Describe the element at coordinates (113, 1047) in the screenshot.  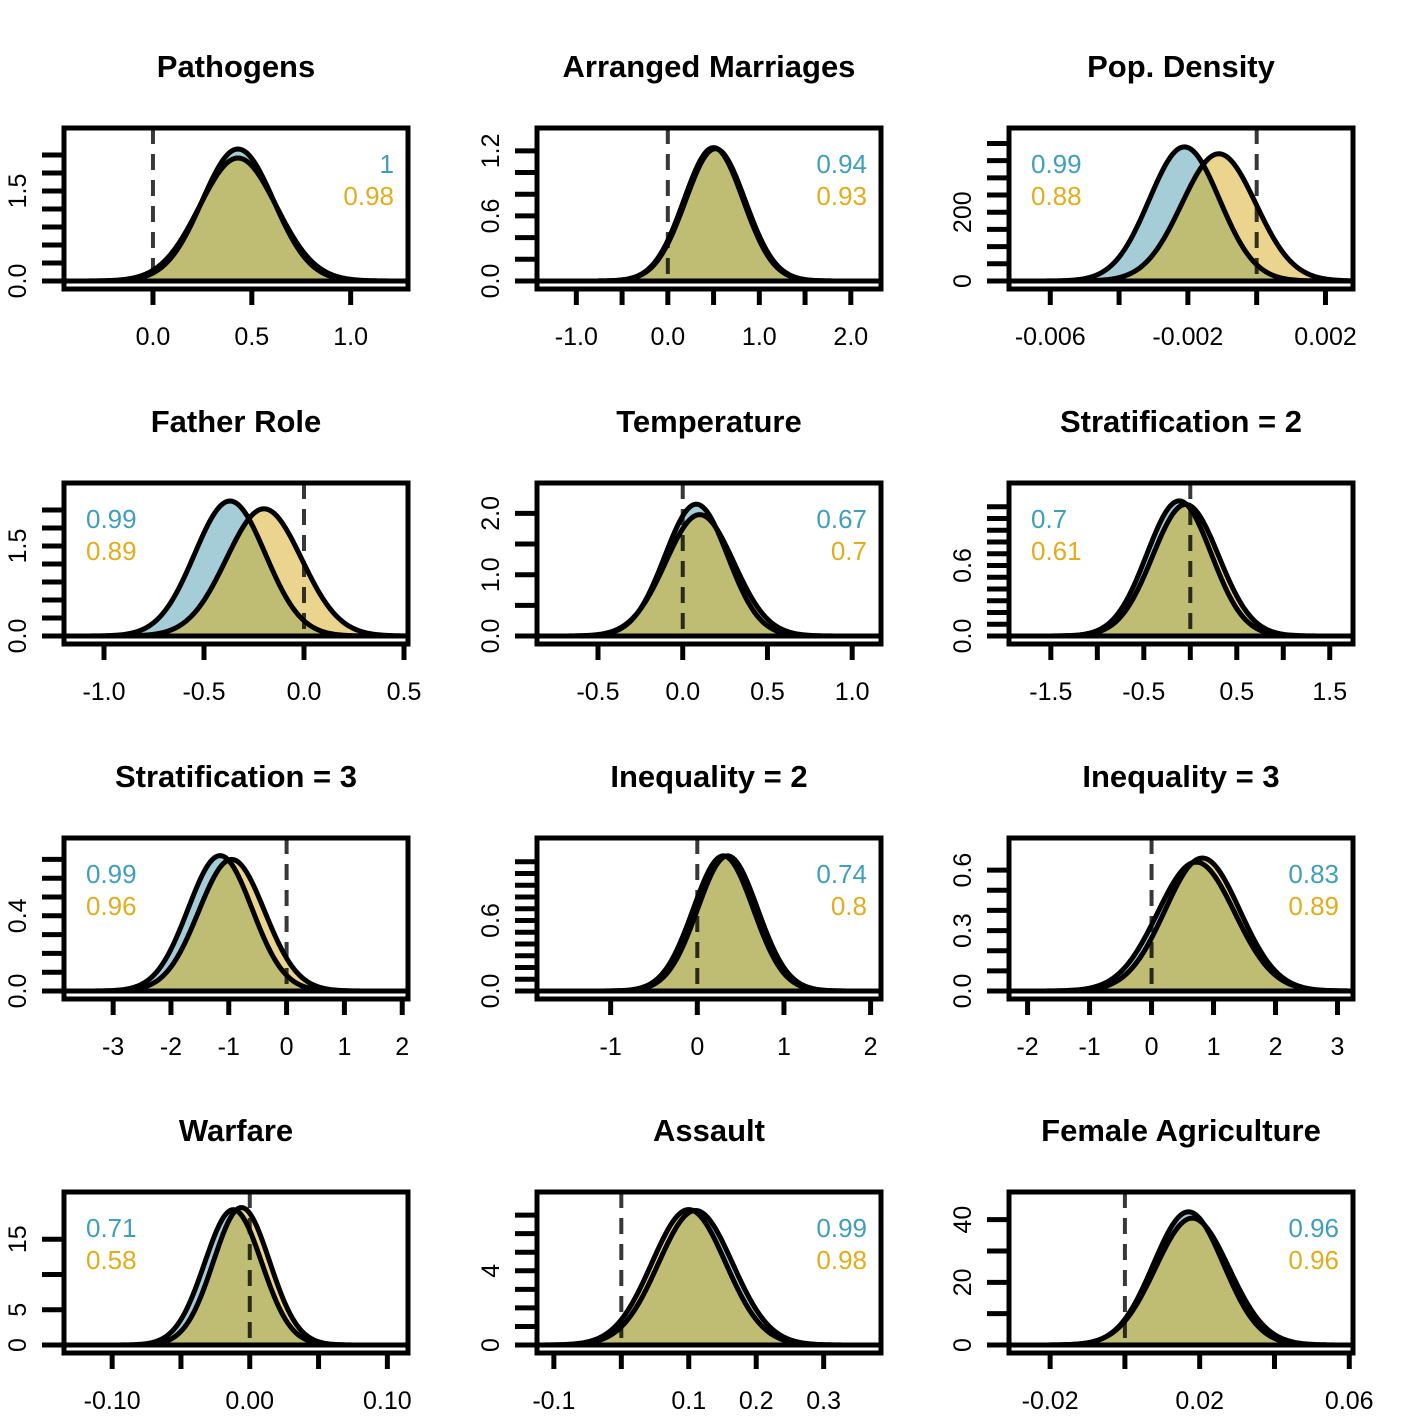
I see `x-tick-label: -3` at that location.